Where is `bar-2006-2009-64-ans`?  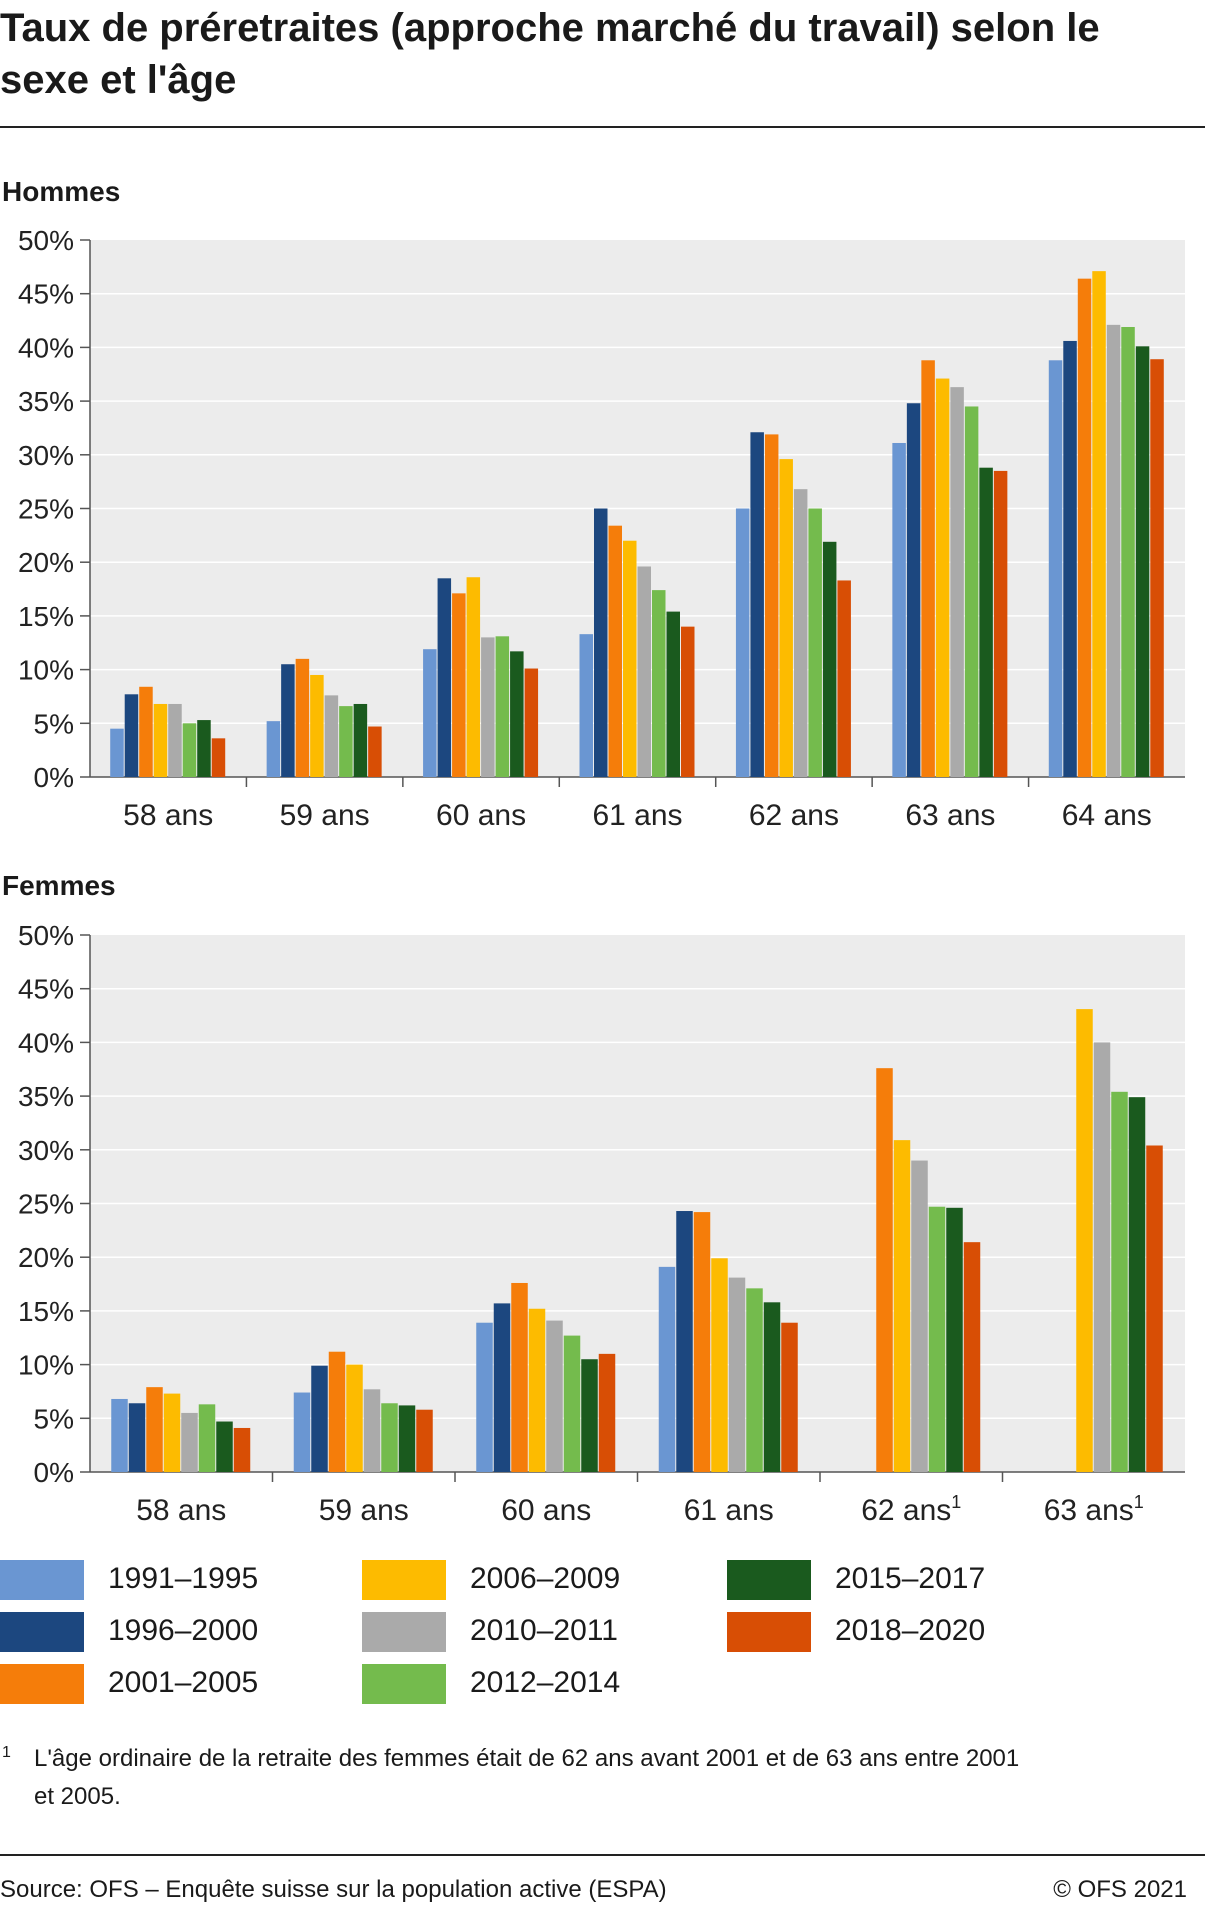 bar-2006-2009-64-ans is located at coordinates (1099, 524).